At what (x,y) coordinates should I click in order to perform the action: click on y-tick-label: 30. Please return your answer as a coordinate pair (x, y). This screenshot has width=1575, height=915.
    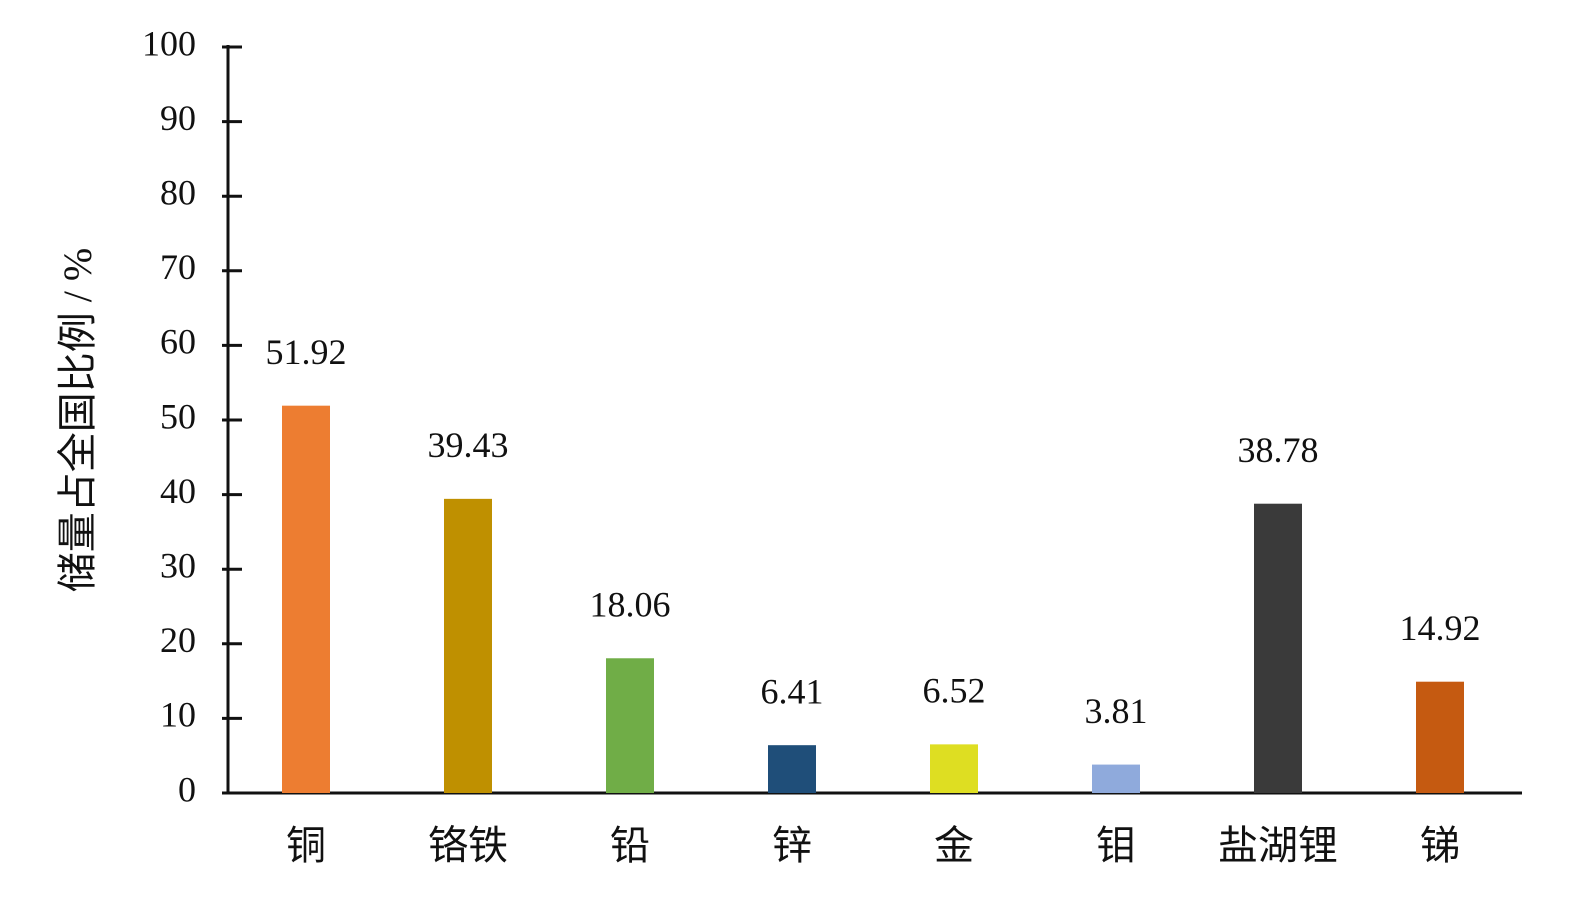
    Looking at the image, I should click on (178, 565).